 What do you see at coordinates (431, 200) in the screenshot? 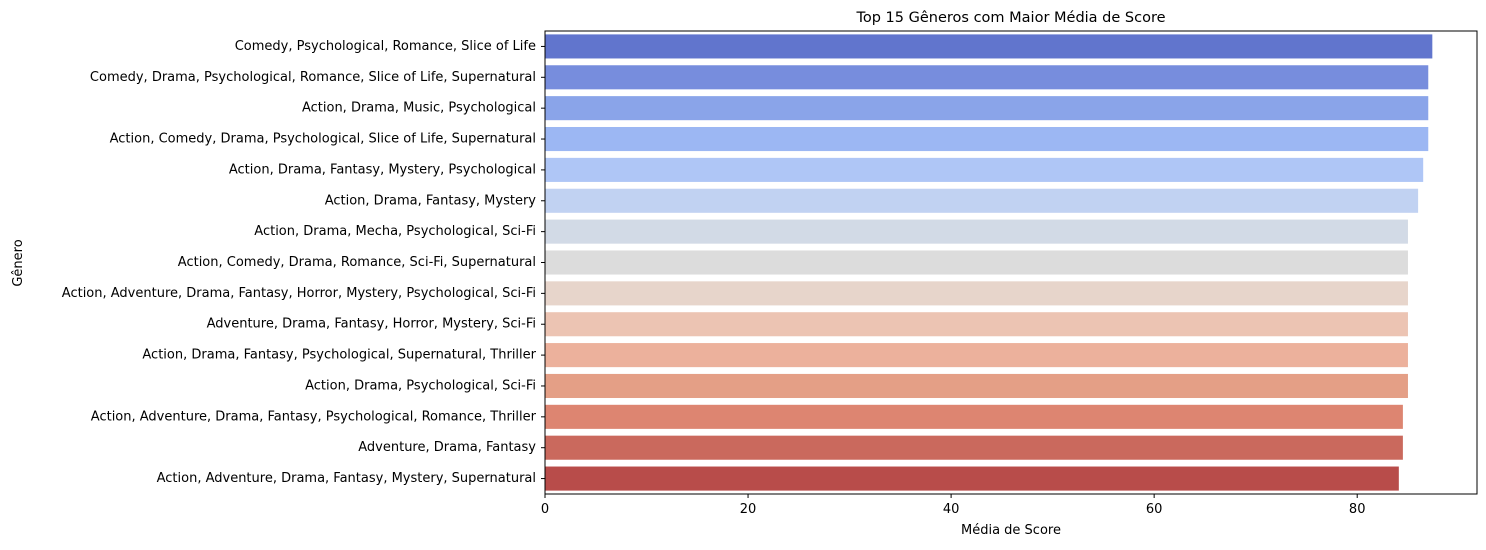
I see `y-tick-label: Action, Drama, Fantasy, Mystery` at bounding box center [431, 200].